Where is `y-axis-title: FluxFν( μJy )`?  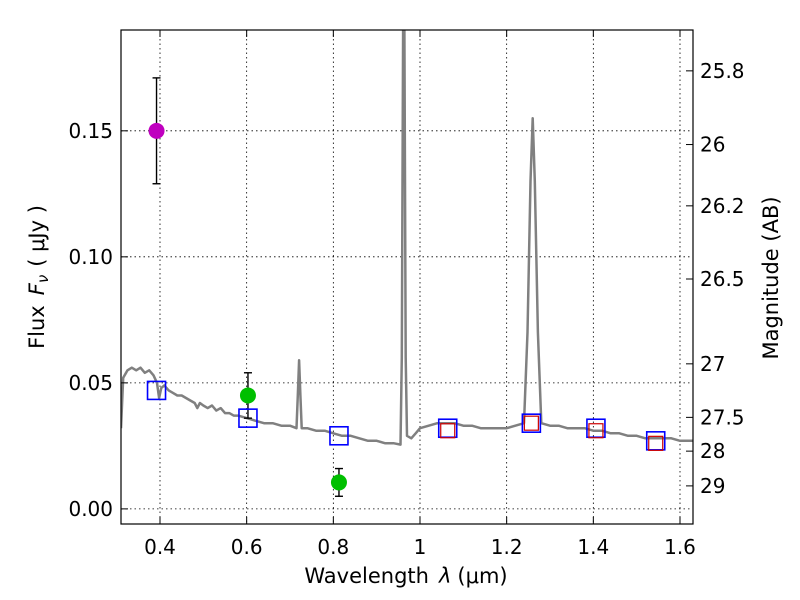 y-axis-title: FluxFν( μJy ) is located at coordinates (38, 277).